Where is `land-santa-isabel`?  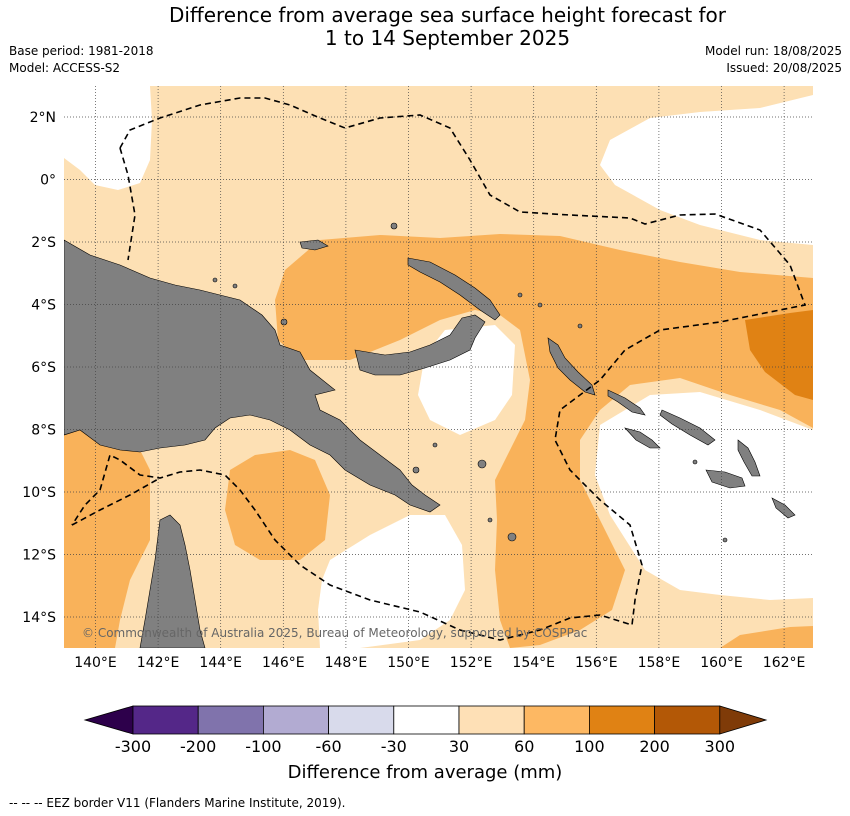
land-santa-isabel is located at coordinates (687, 427).